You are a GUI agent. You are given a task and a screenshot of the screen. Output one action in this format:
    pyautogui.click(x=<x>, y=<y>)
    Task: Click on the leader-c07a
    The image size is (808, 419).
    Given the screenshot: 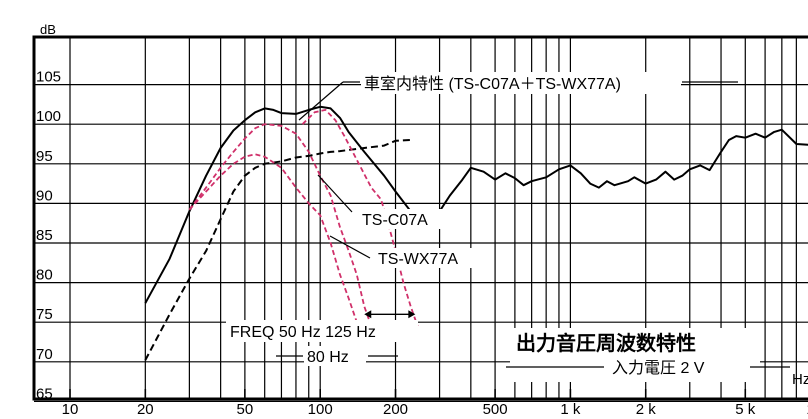 What is the action you would take?
    pyautogui.click(x=335, y=193)
    